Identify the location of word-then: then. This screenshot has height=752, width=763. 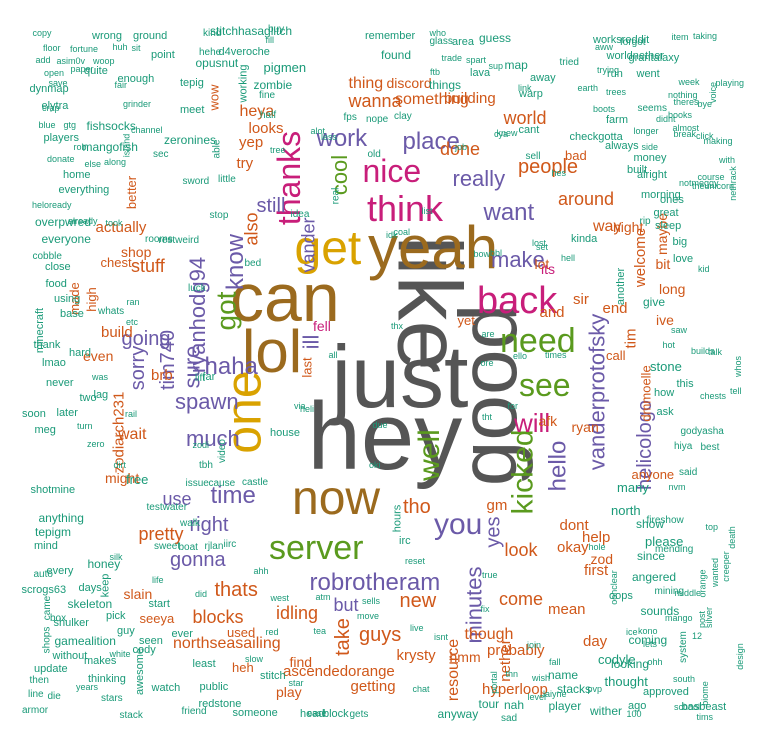
(39, 680).